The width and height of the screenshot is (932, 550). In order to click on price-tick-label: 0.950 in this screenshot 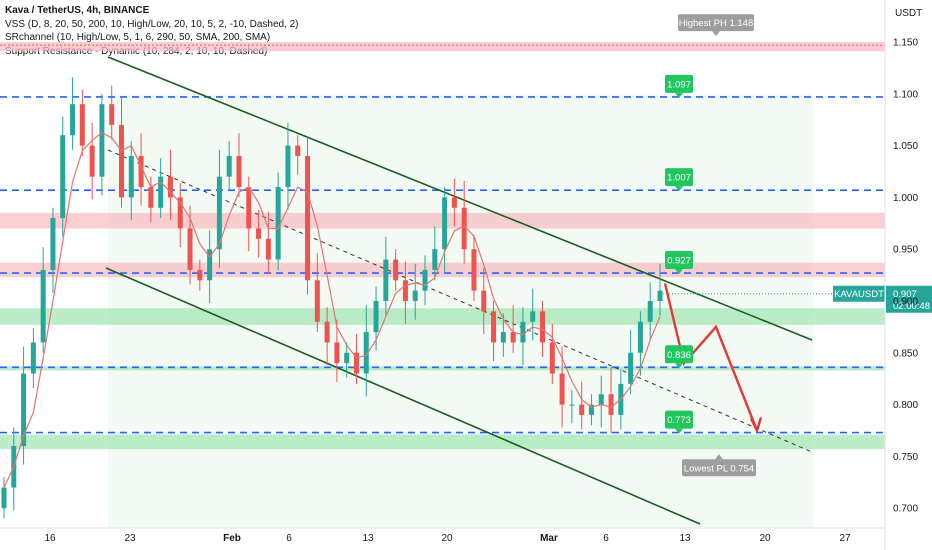, I will do `click(905, 250)`.